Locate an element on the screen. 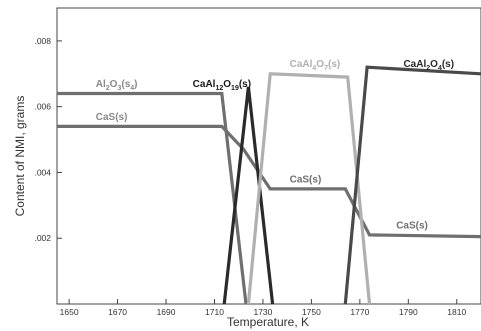 The width and height of the screenshot is (481, 331). x-tick-label: 1750 is located at coordinates (311, 312).